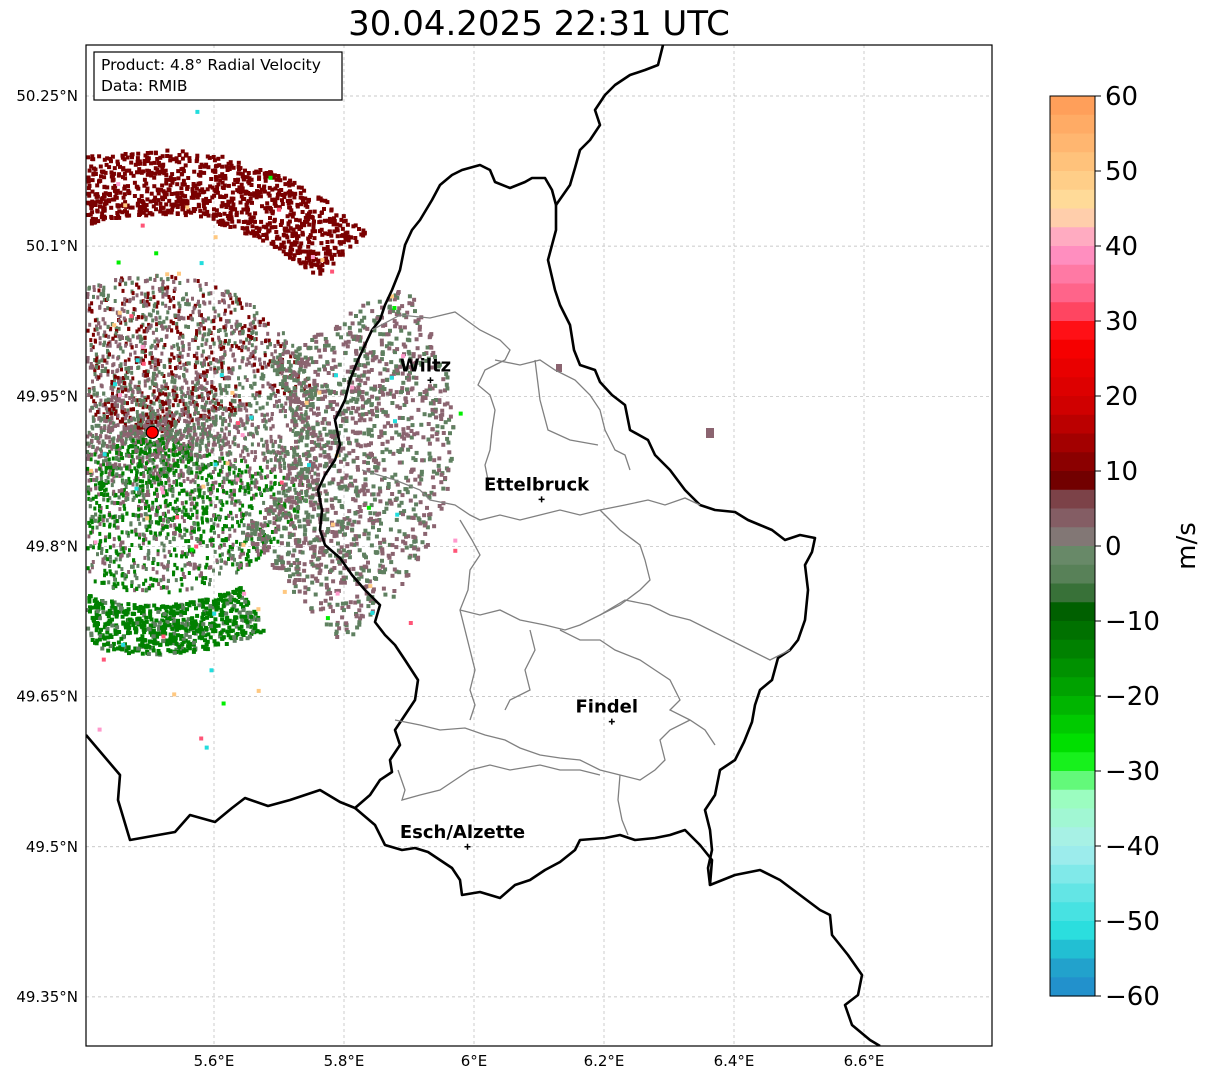 This screenshot has height=1081, width=1207. Describe the element at coordinates (47, 96) in the screenshot. I see `lat-label: 50.25°N` at that location.